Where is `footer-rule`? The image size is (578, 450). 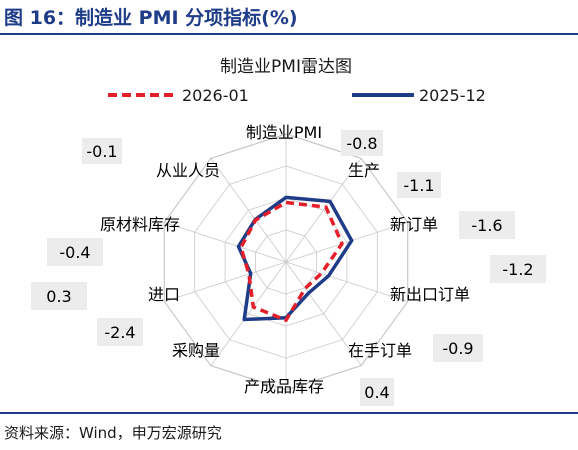
footer-rule is located at coordinates (289, 413).